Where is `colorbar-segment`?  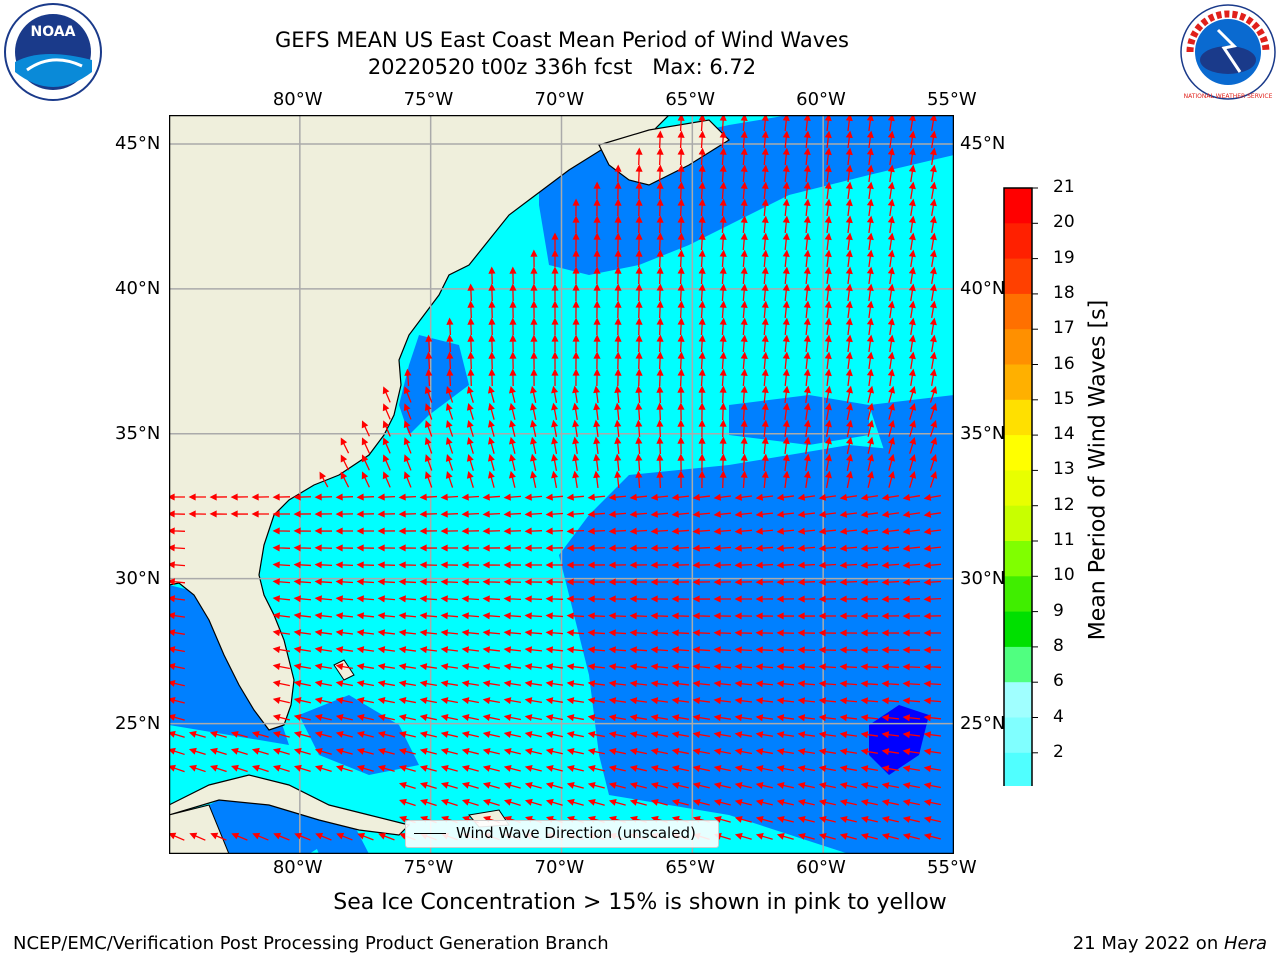 colorbar-segment is located at coordinates (1018, 735).